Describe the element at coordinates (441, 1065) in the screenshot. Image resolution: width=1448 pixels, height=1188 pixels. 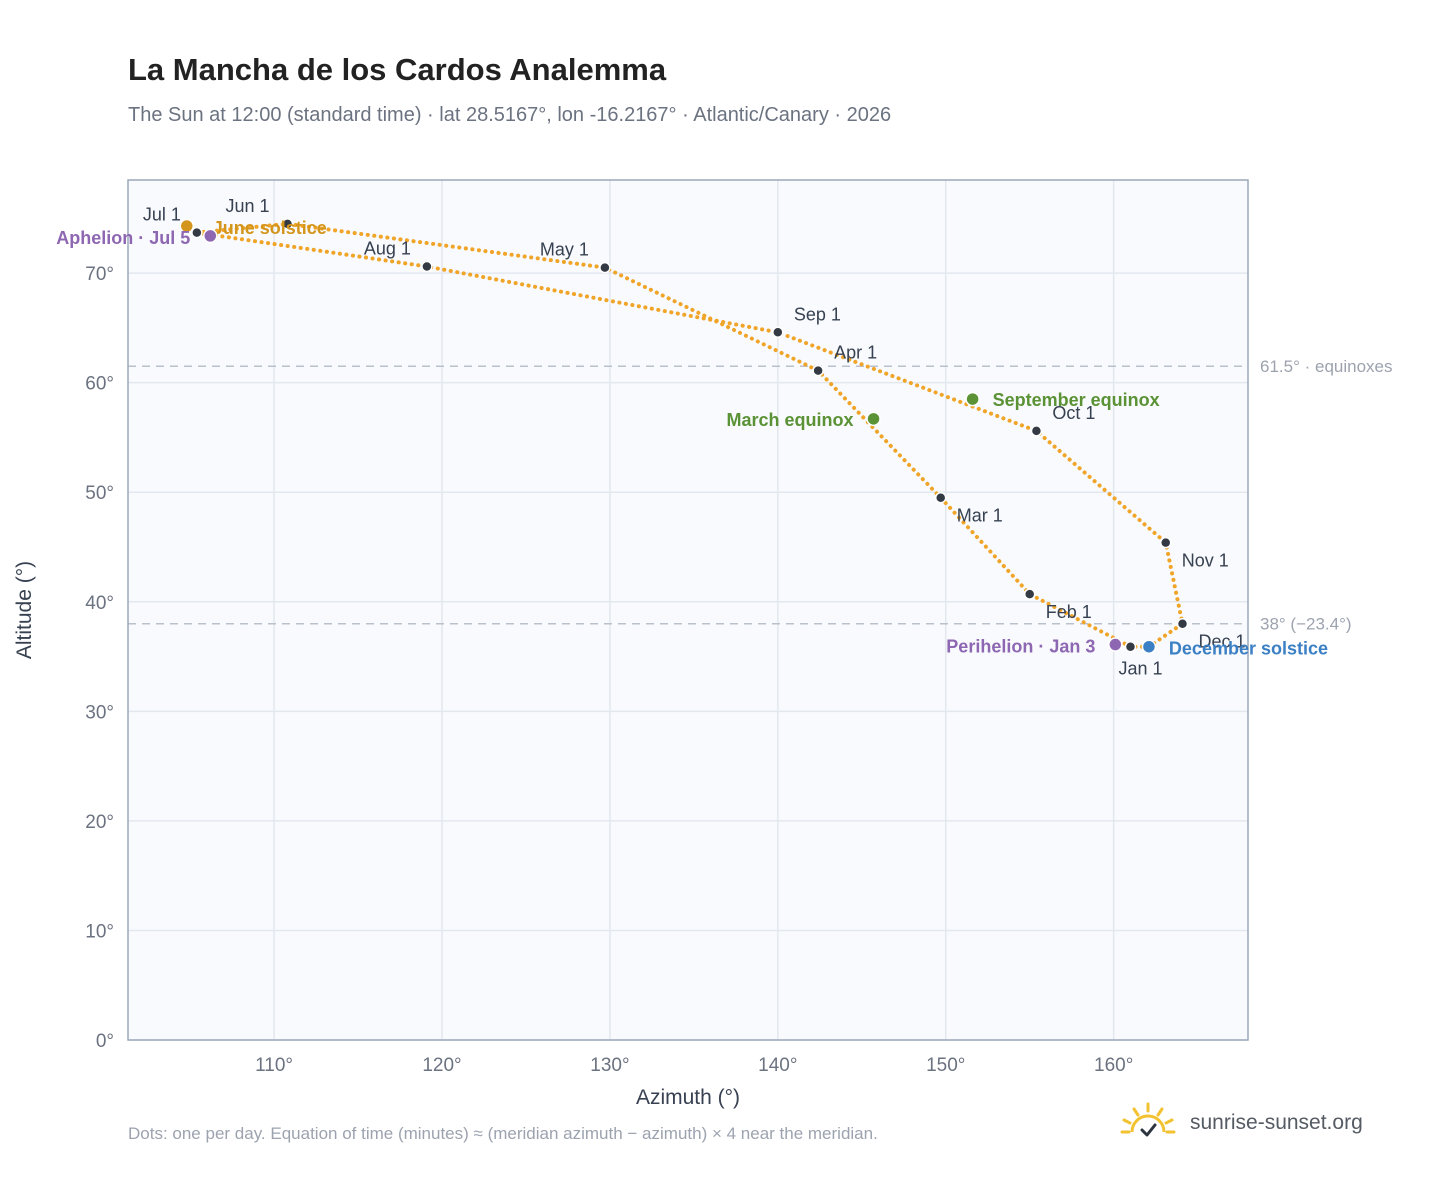
I see `x-tick-label: 120°` at that location.